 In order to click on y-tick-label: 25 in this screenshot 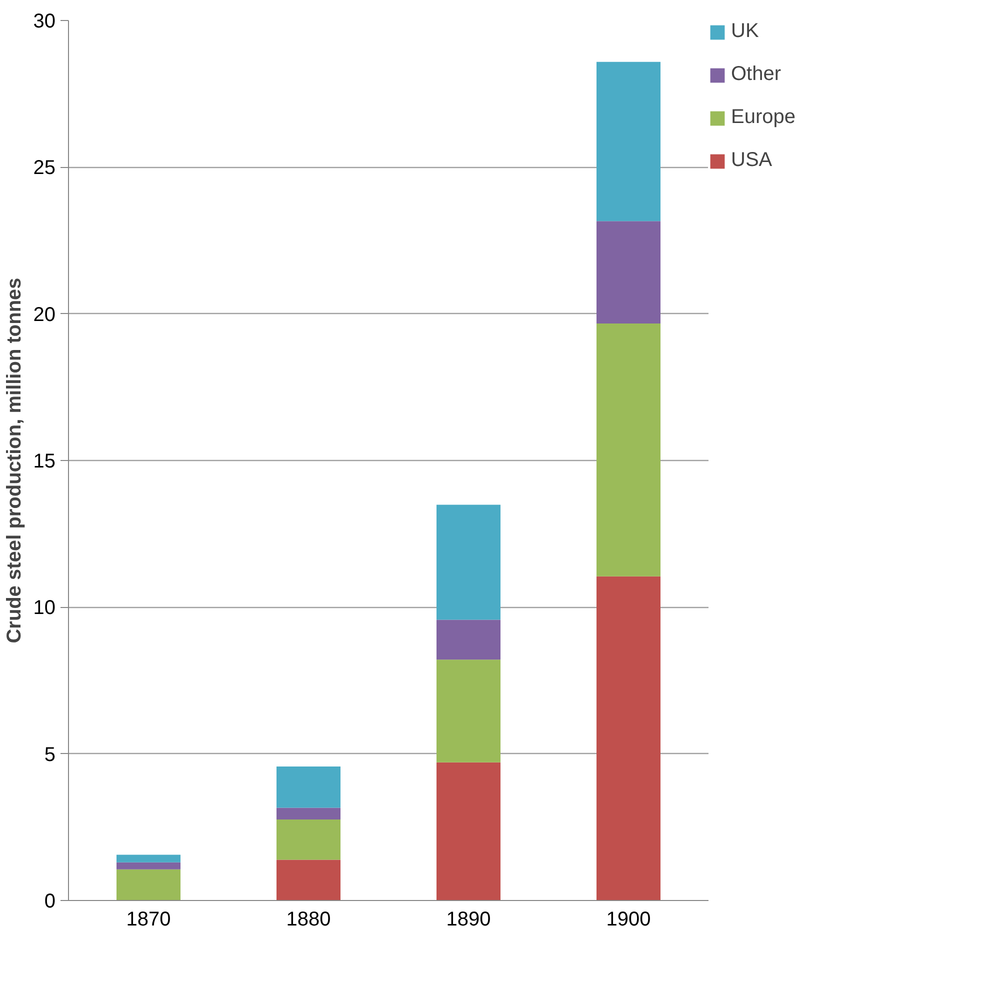, I will do `click(44, 168)`.